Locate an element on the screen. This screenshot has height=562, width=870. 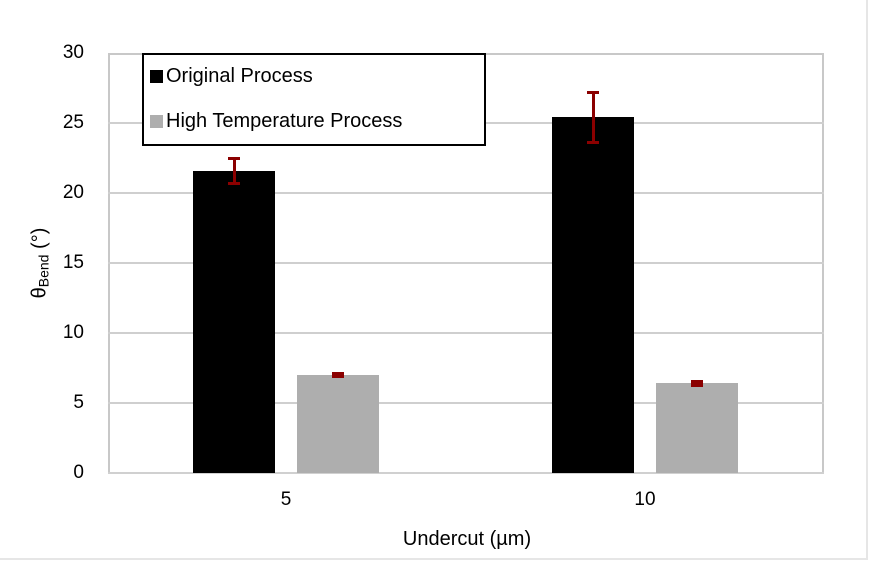
y-axis-label-symbol: θ is located at coordinates (39, 293).